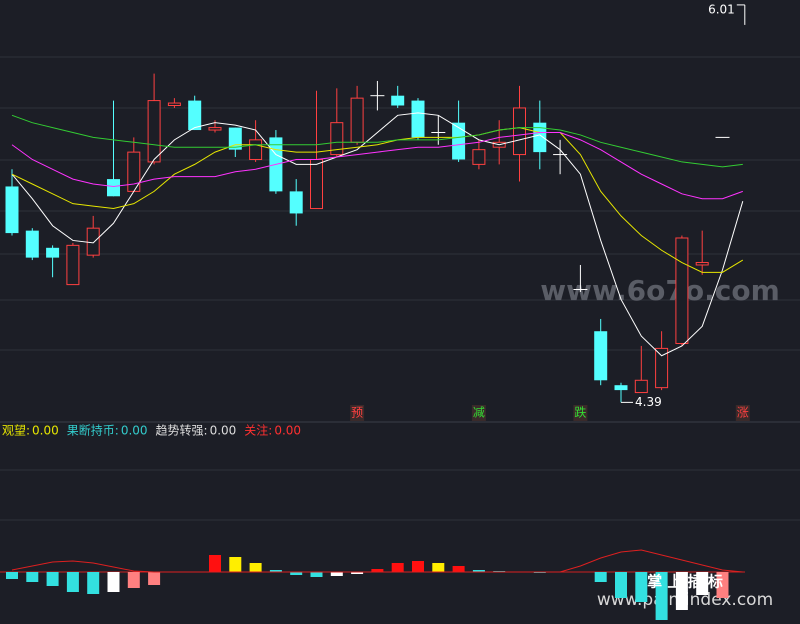  What do you see at coordinates (182, 430) in the screenshot?
I see `legend-name: 趋势转强:` at bounding box center [182, 430].